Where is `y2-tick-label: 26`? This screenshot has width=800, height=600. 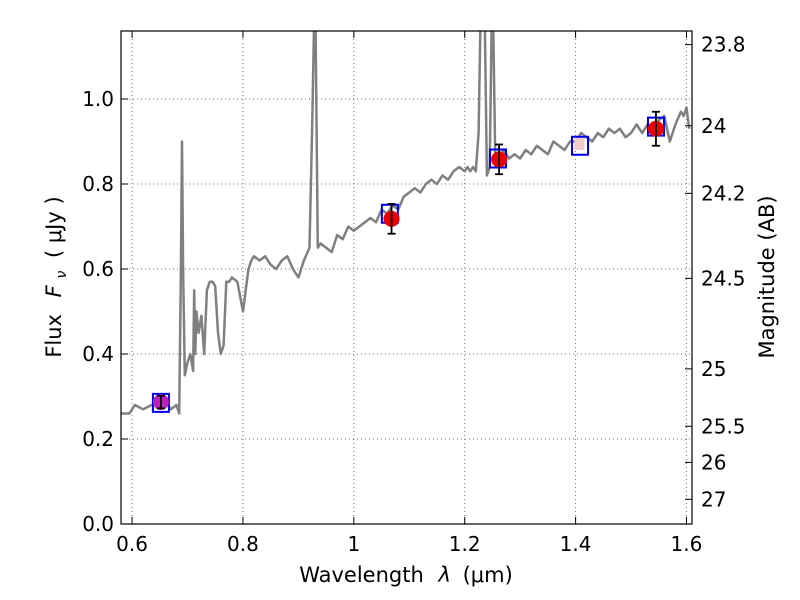
y2-tick-label: 26 is located at coordinates (713, 462).